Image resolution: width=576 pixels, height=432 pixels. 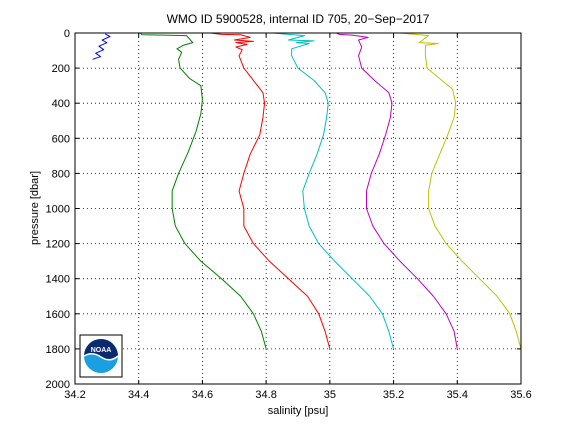 What do you see at coordinates (265, 395) in the screenshot?
I see `x-tick-label: 34.8` at bounding box center [265, 395].